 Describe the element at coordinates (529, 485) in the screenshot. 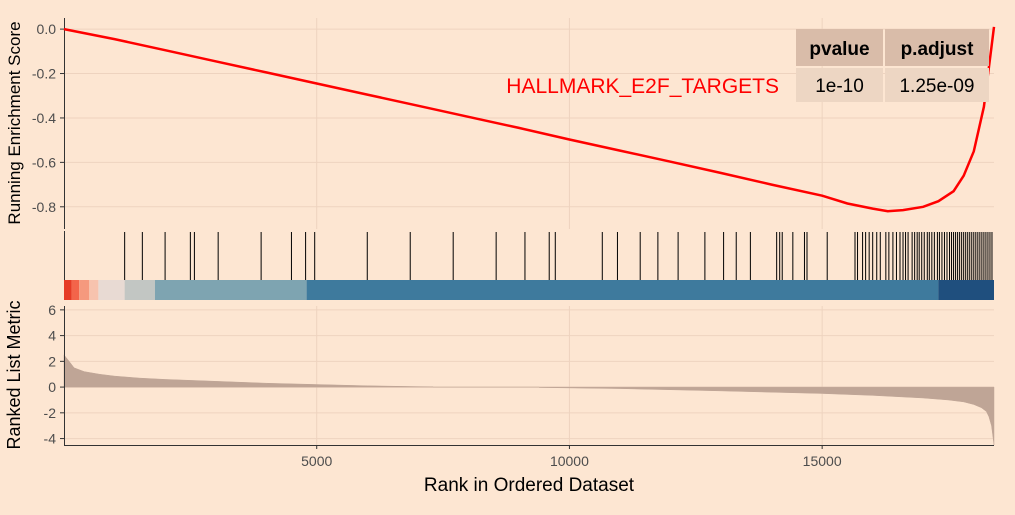

I see `x-axis-label: Rank in Ordered Dataset` at that location.